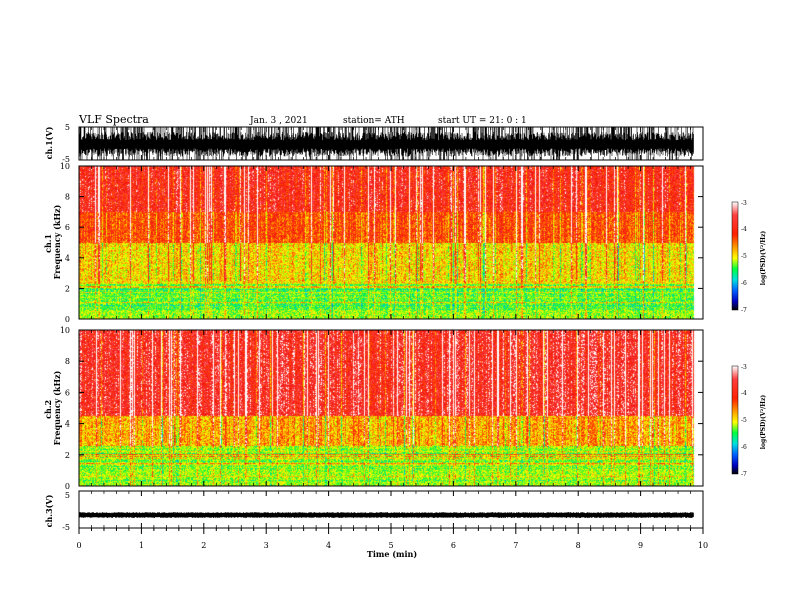 The width and height of the screenshot is (792, 612). What do you see at coordinates (744, 283) in the screenshot?
I see `ch1-cb-tick-6: -6` at bounding box center [744, 283].